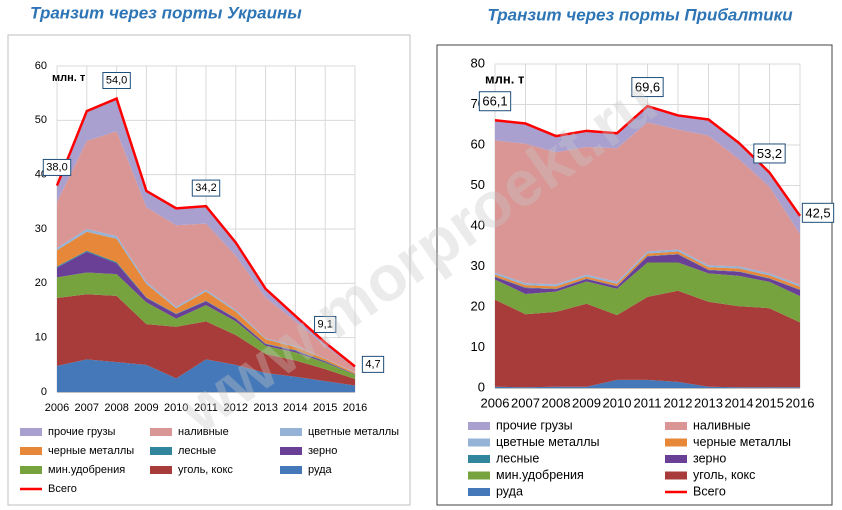 The image size is (842, 510). I want to click on value-label: 53,2, so click(769, 153).